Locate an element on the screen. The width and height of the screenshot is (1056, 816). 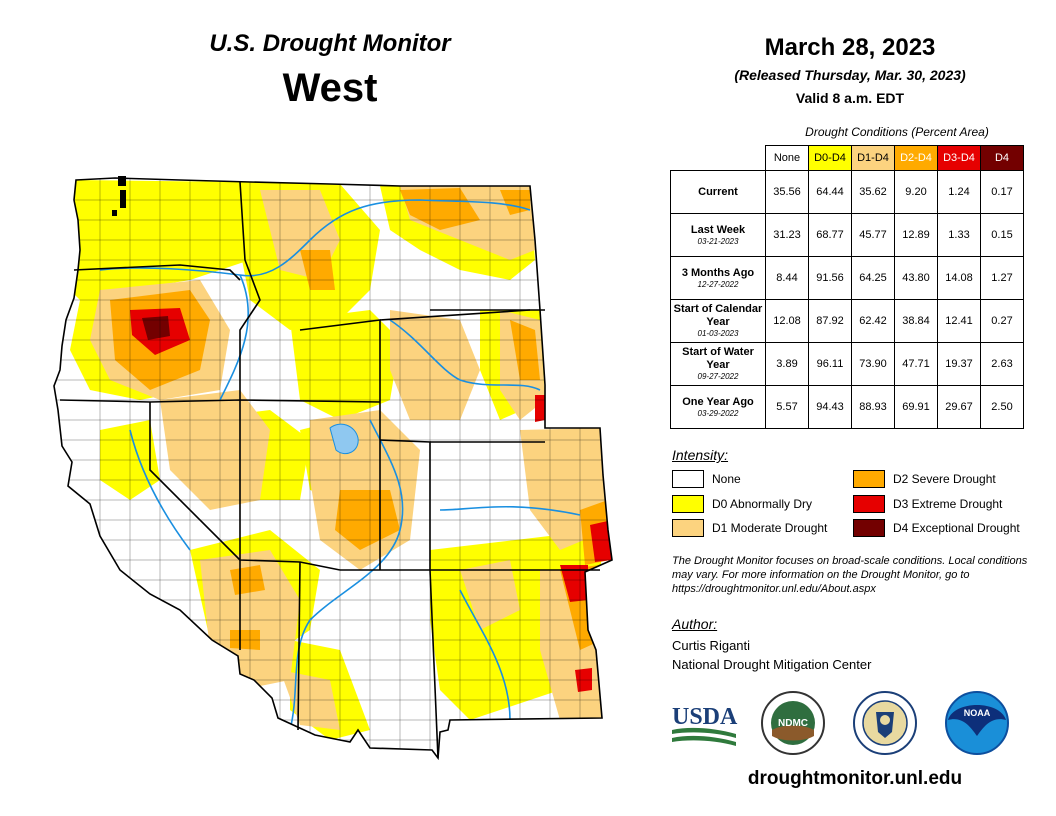
svg-text: NDMC is located at coordinates (793, 723).